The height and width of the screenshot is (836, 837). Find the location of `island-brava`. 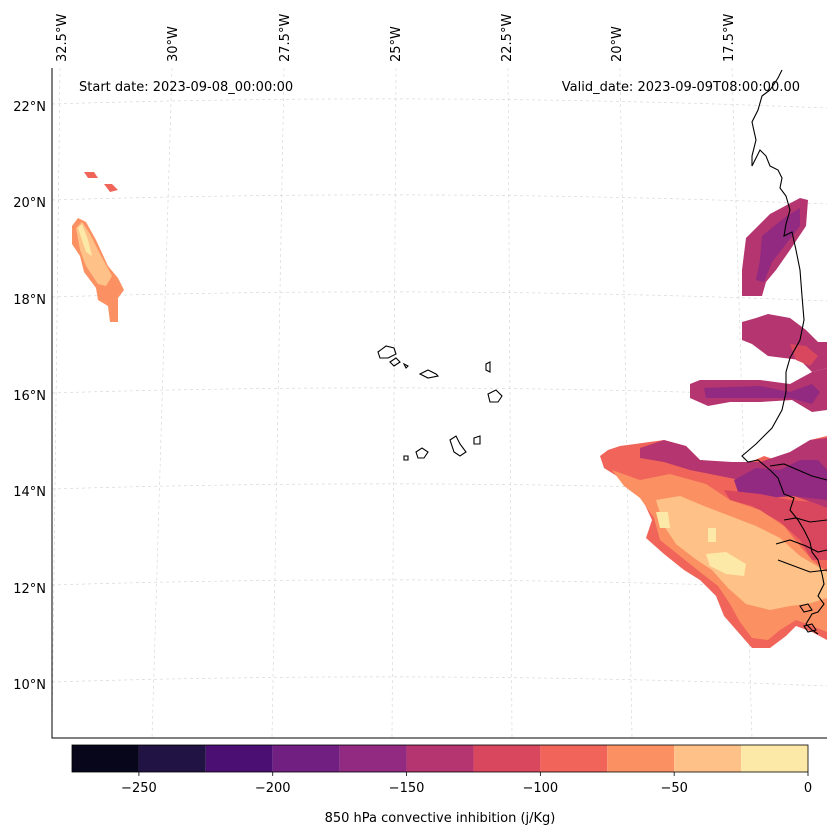

island-brava is located at coordinates (406, 458).